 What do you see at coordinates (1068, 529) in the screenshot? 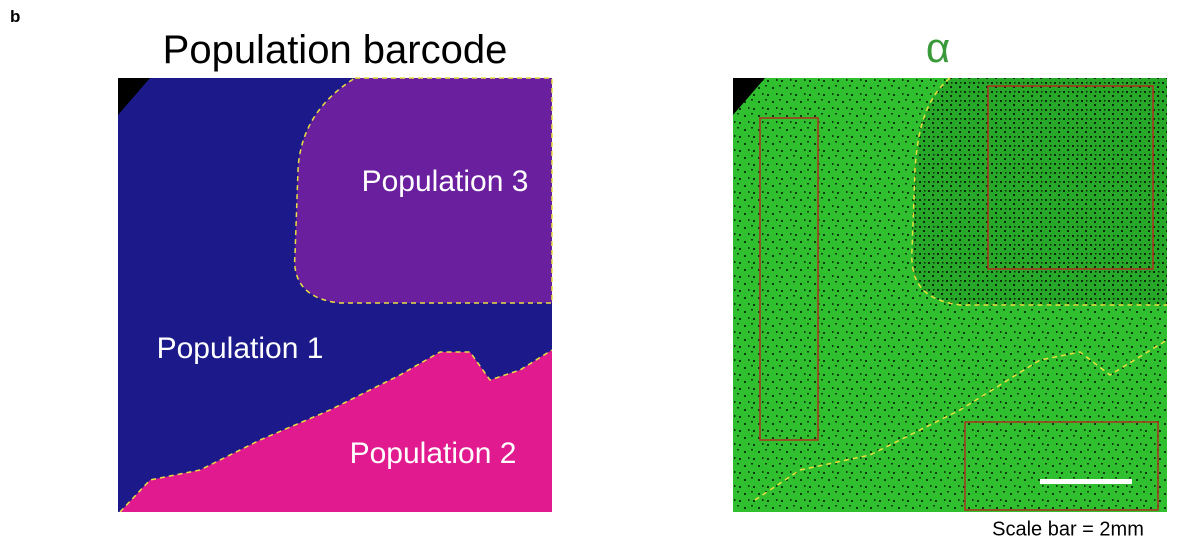
I see `scale-caption: Scale bar = 2mm` at bounding box center [1068, 529].